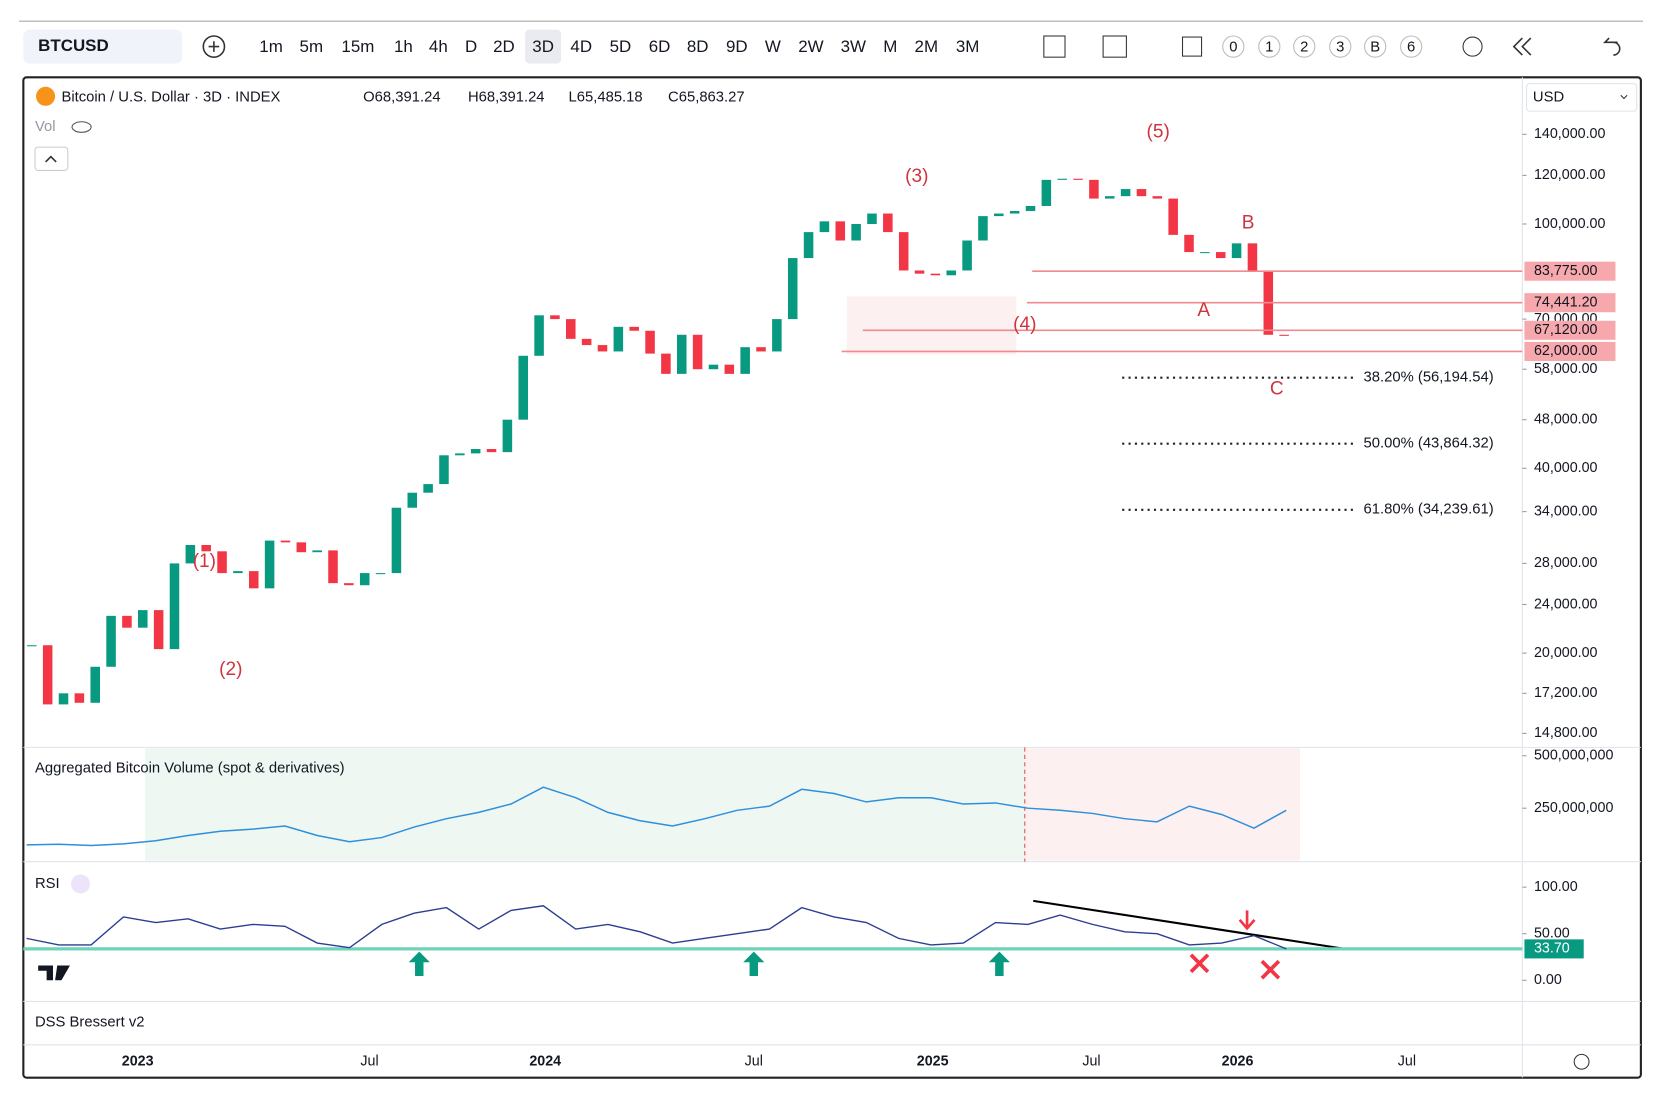 The width and height of the screenshot is (1660, 1102). Describe the element at coordinates (1552, 949) in the screenshot. I see `rsi-current-label: 33.70` at that location.